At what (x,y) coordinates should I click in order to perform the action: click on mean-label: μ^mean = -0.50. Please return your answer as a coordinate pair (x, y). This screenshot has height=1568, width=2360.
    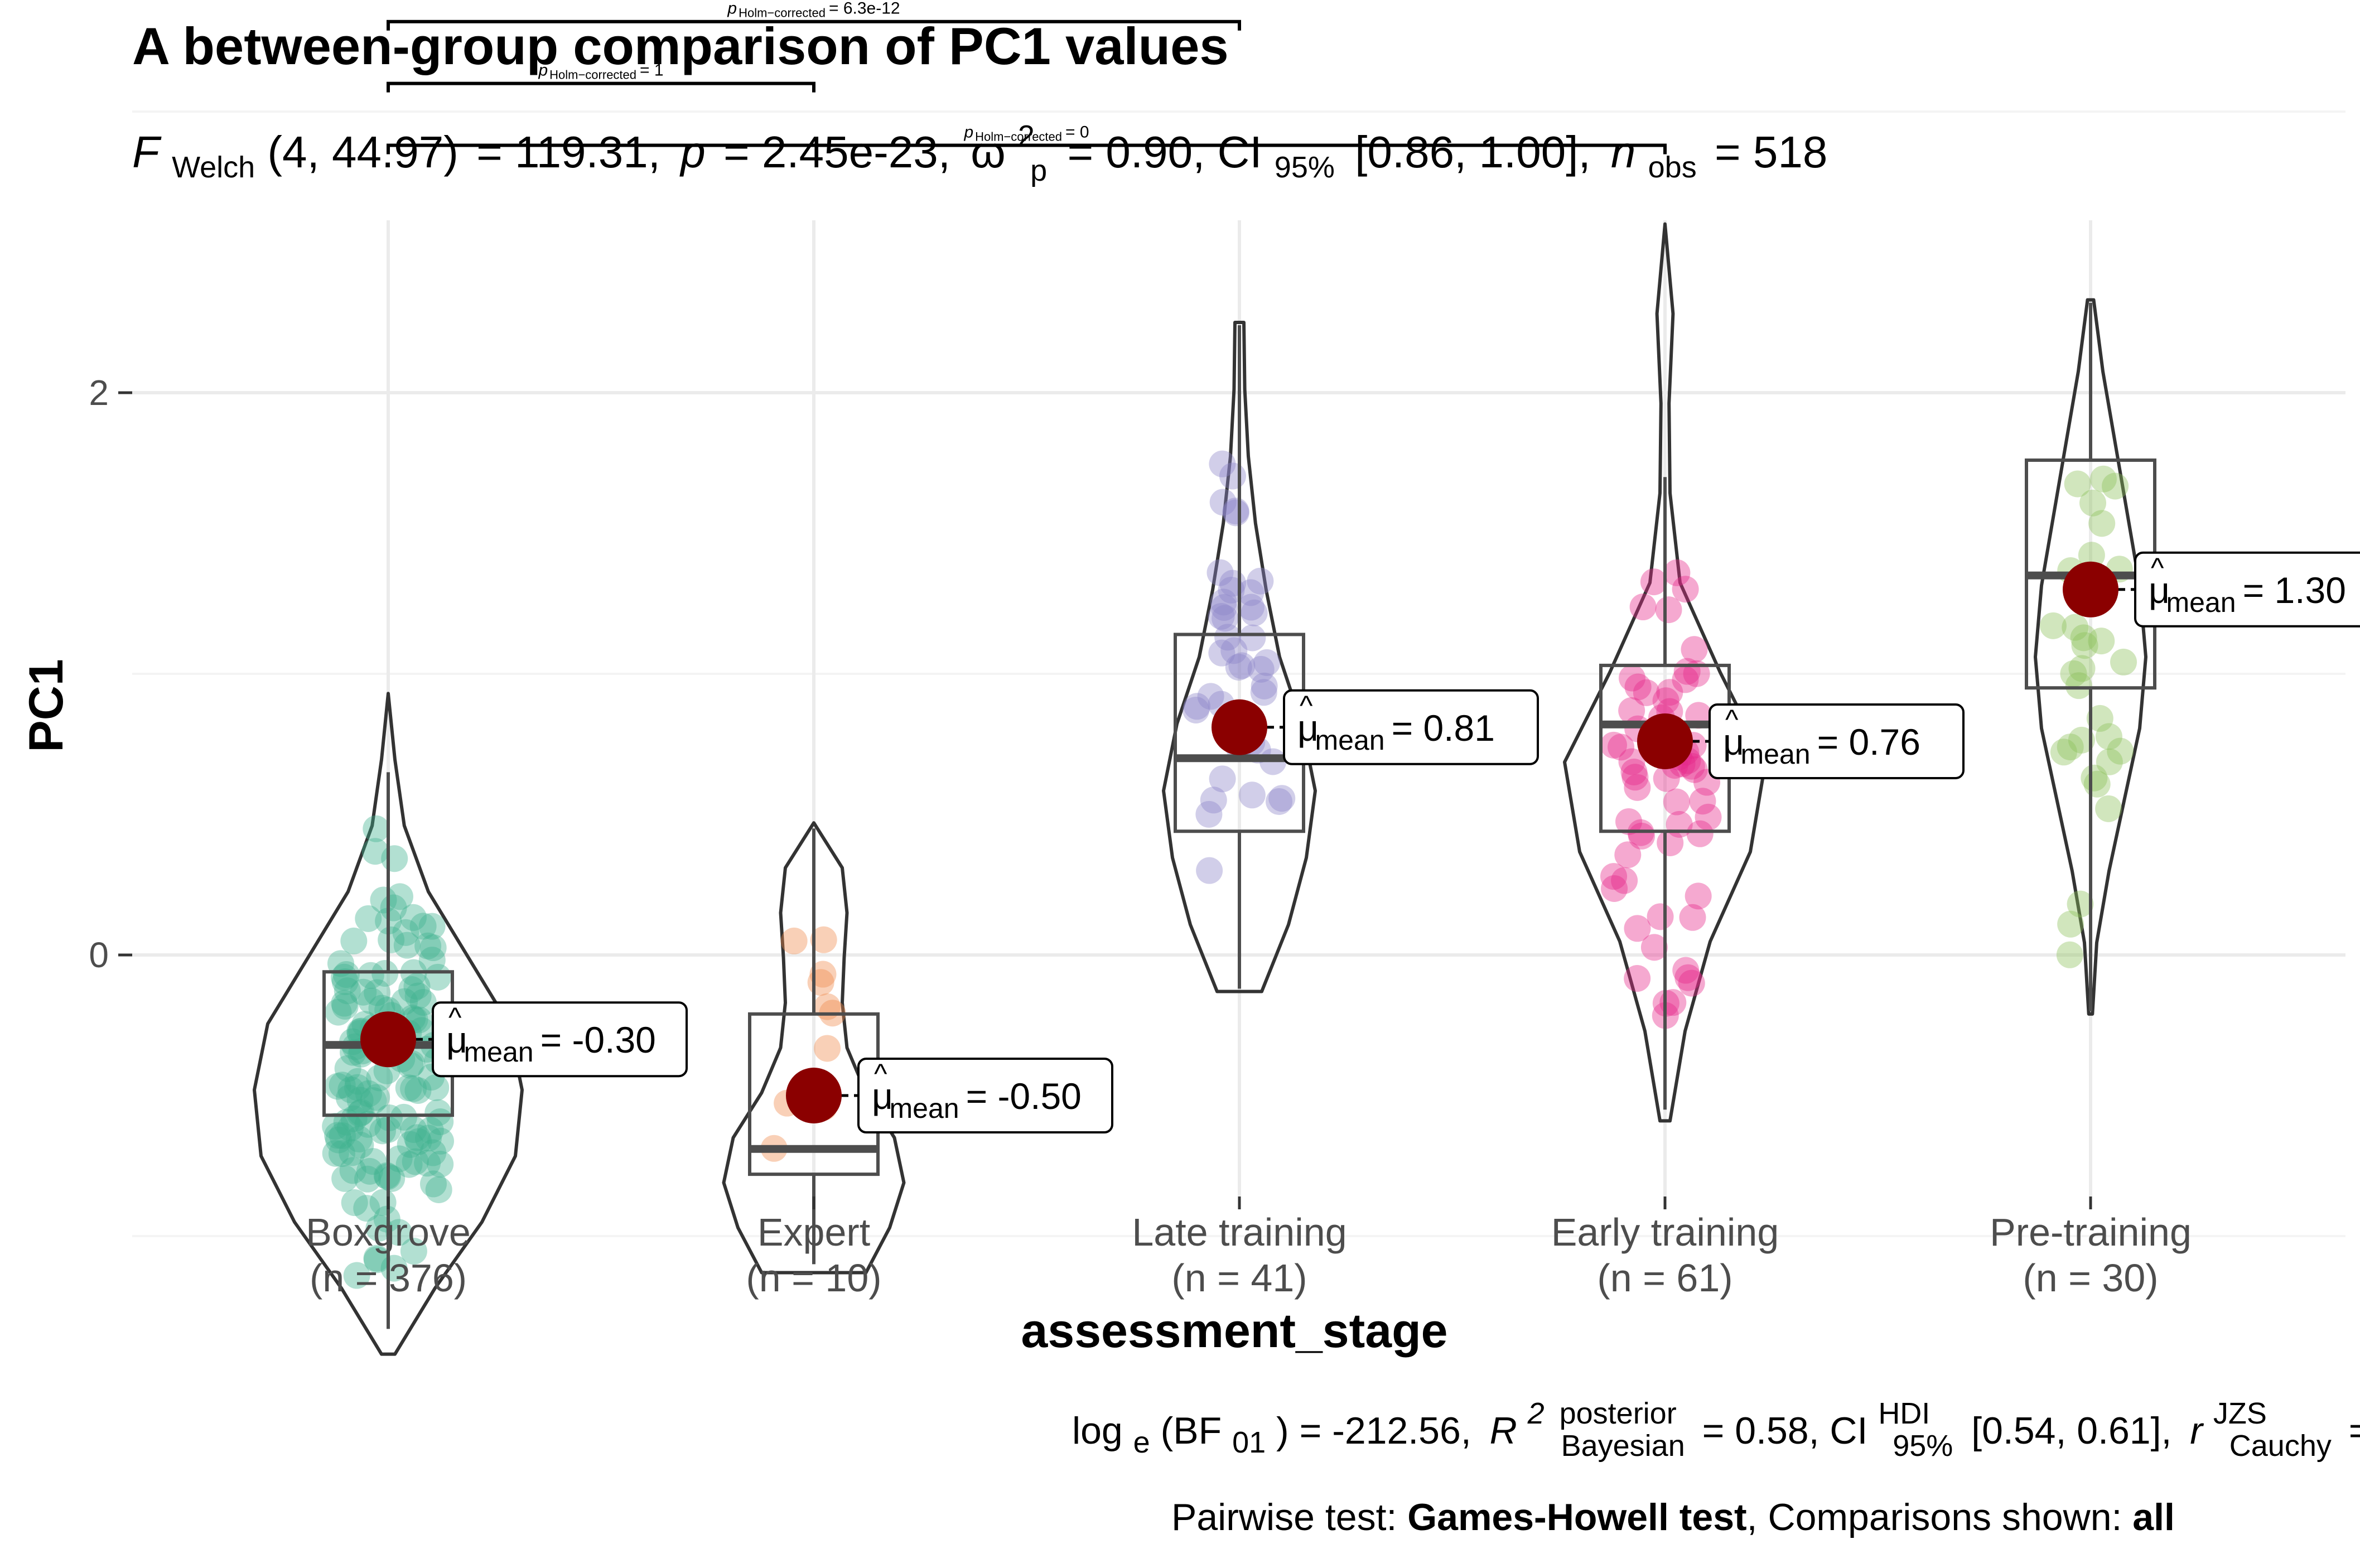
    Looking at the image, I should click on (977, 1091).